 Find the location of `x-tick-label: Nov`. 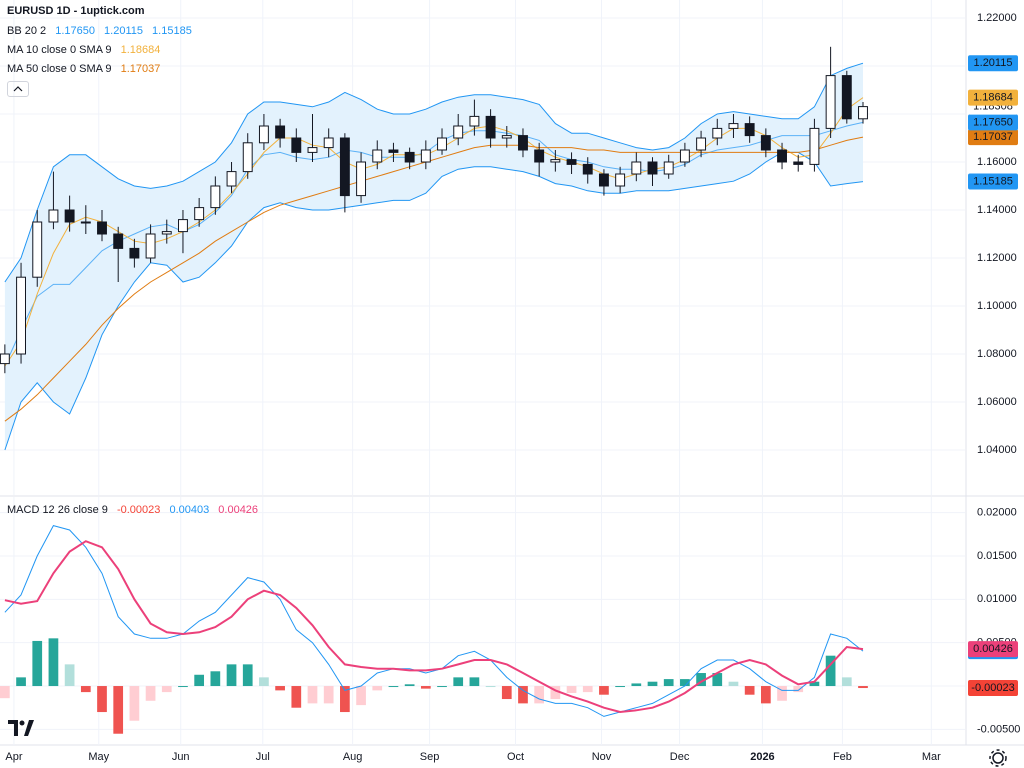

x-tick-label: Nov is located at coordinates (602, 757).